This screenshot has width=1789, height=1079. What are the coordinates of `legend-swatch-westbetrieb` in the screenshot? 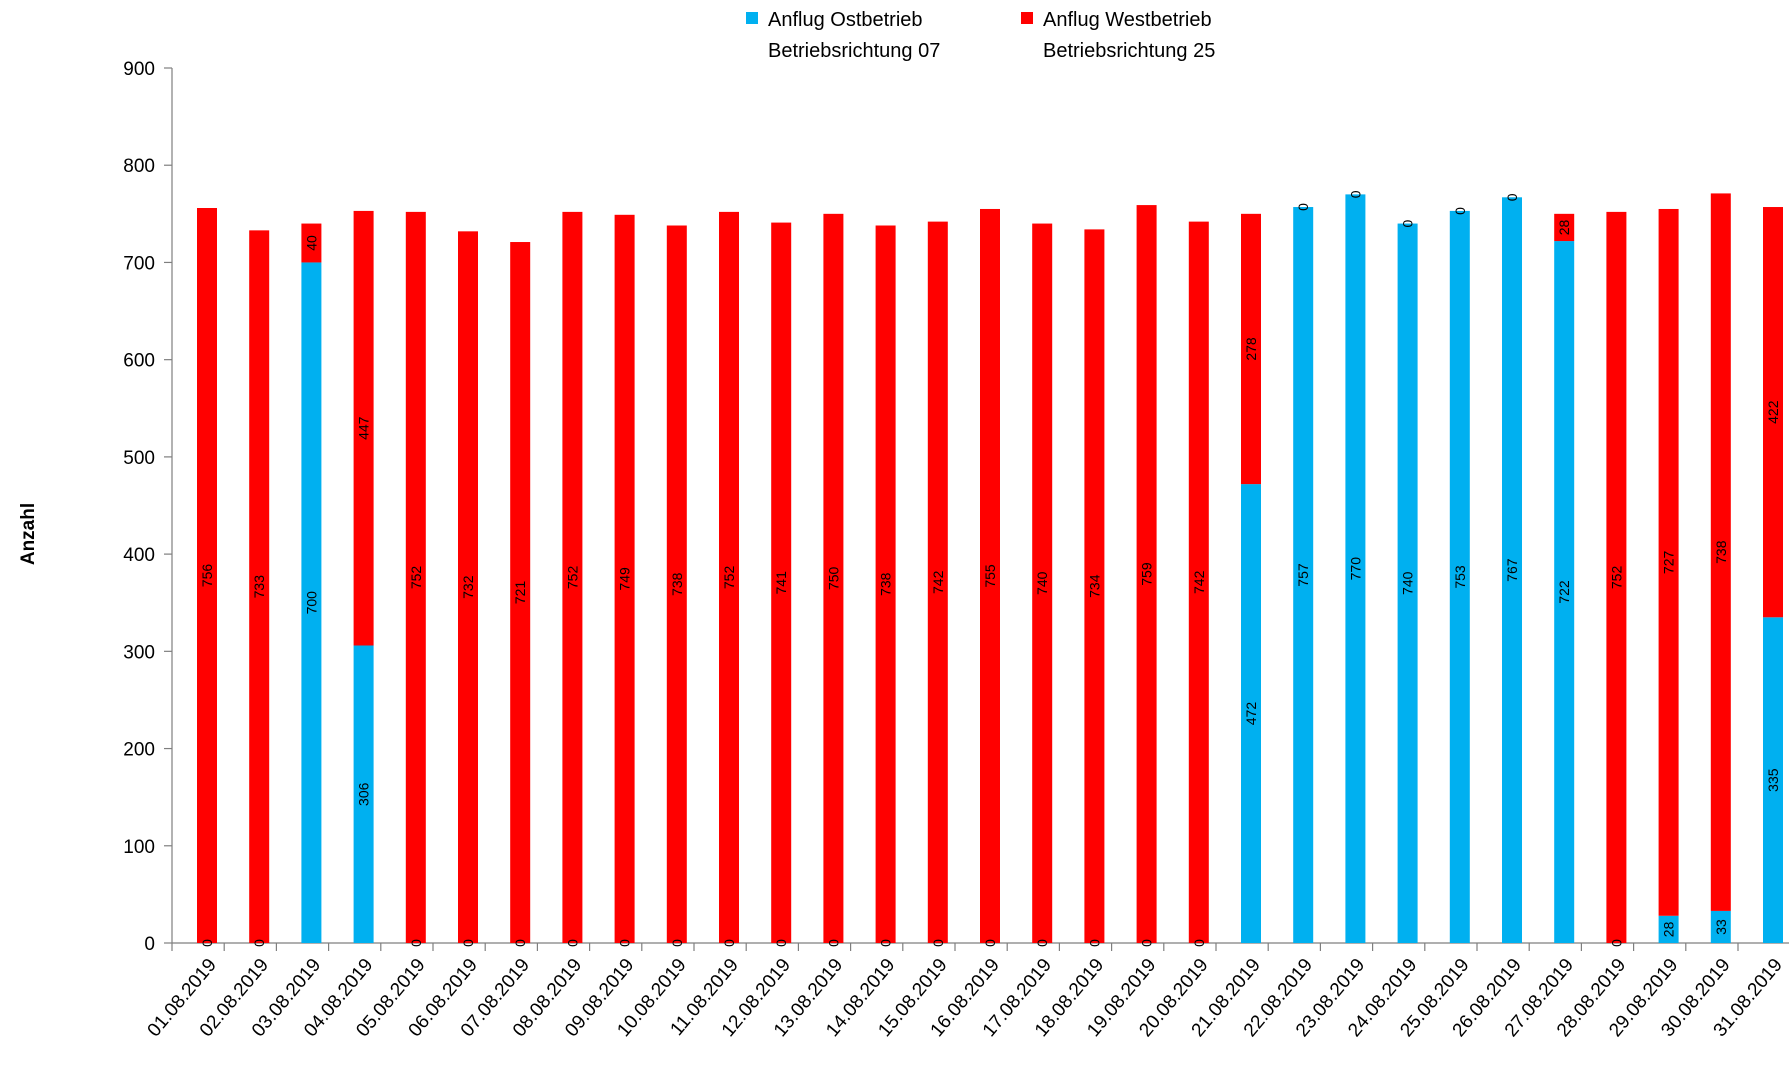 It's located at (1027, 18).